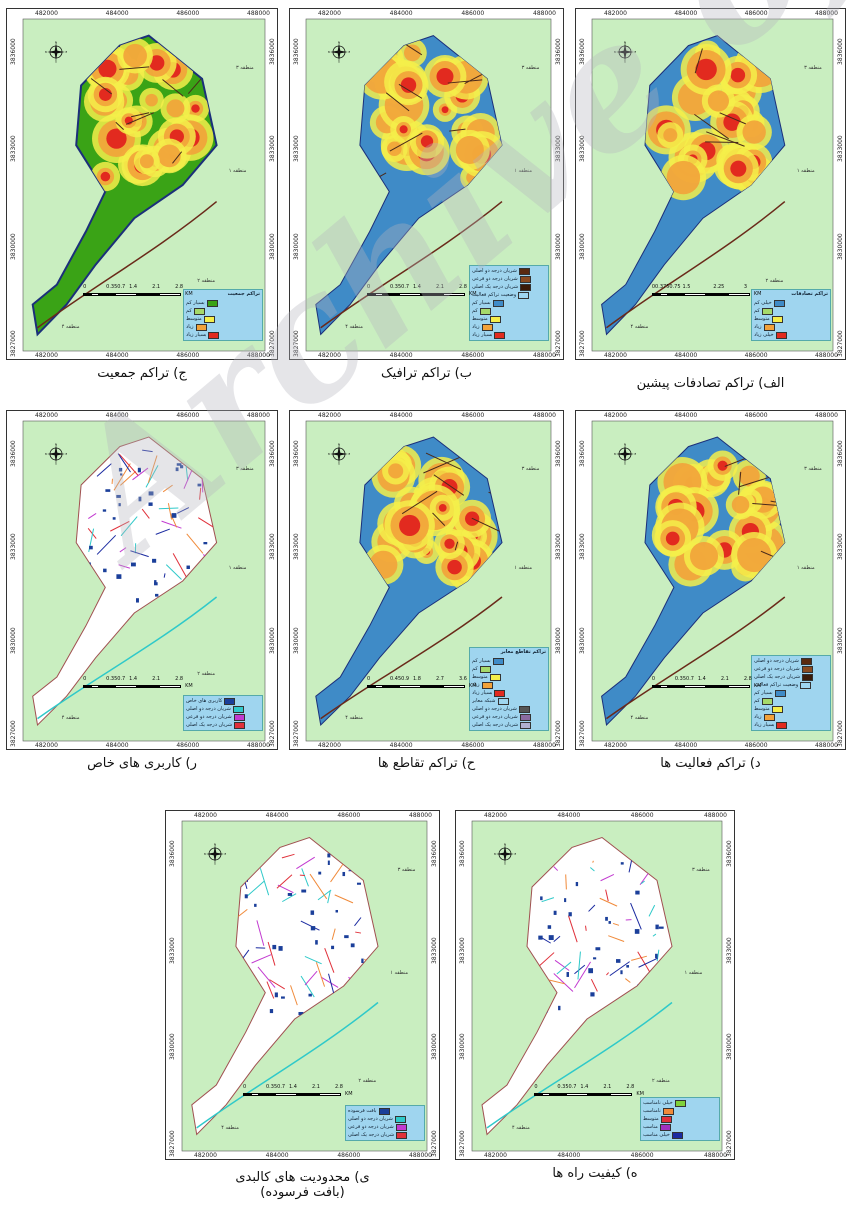 This screenshot has height=1222, width=852. I want to click on scale-bar: 00.3750.75 1.5 2.25 3 KM, so click(706, 293).